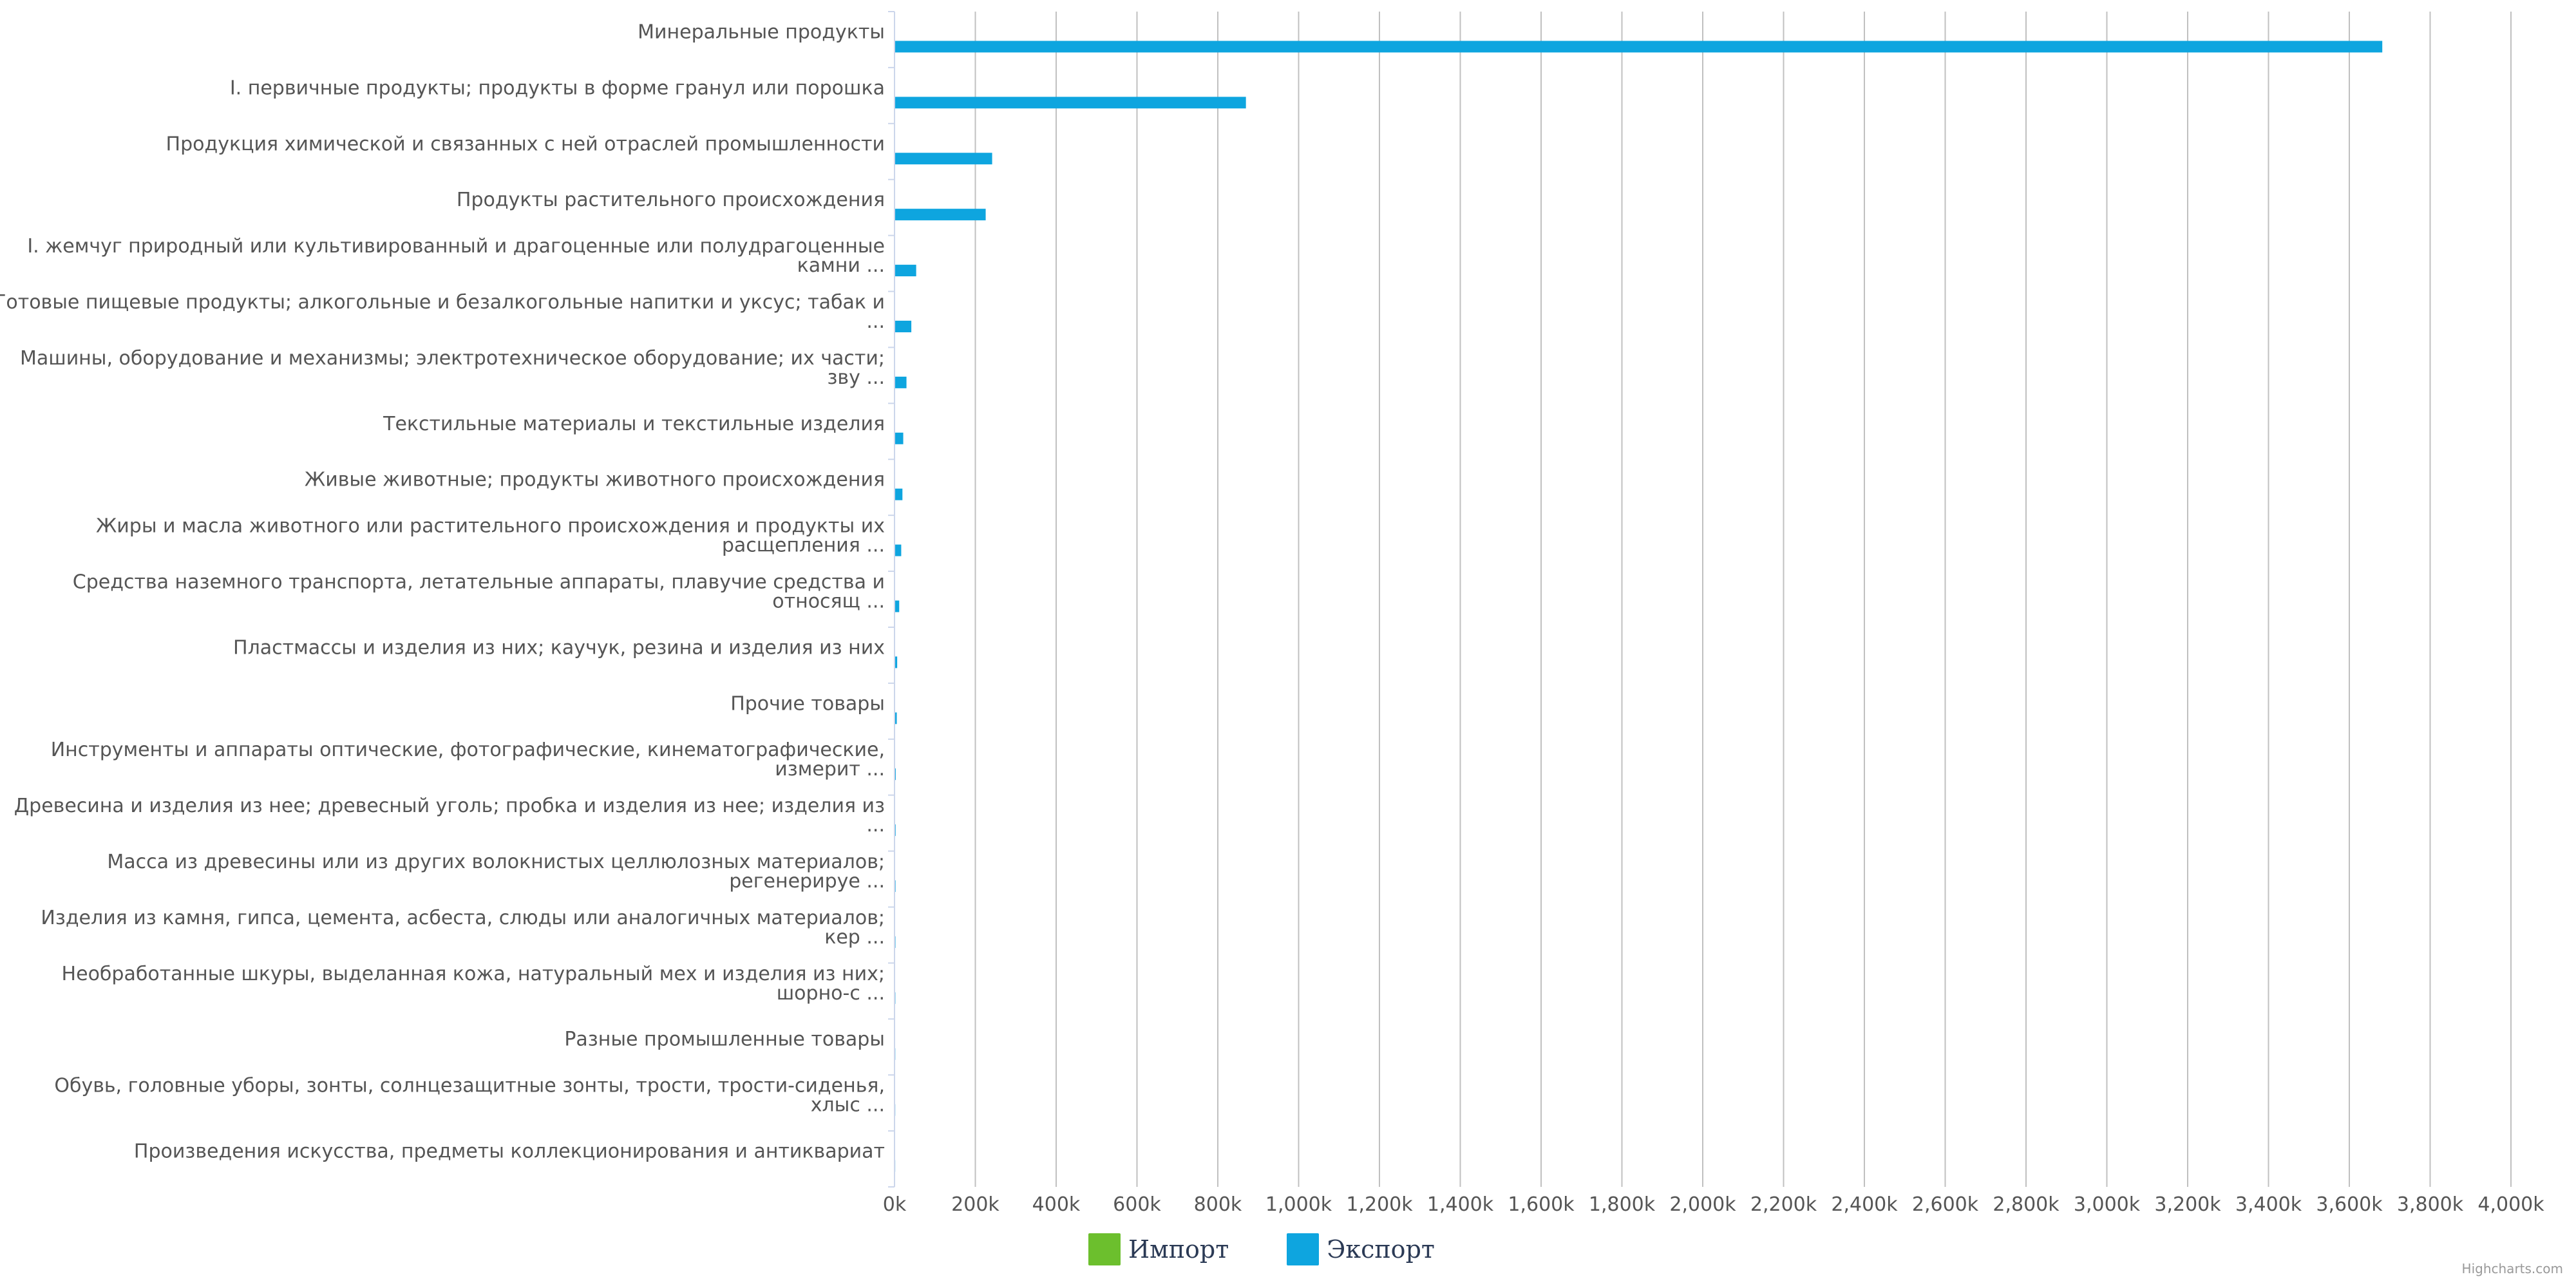 This screenshot has height=1288, width=2576. I want to click on x-tick-label: 400k, so click(1057, 1204).